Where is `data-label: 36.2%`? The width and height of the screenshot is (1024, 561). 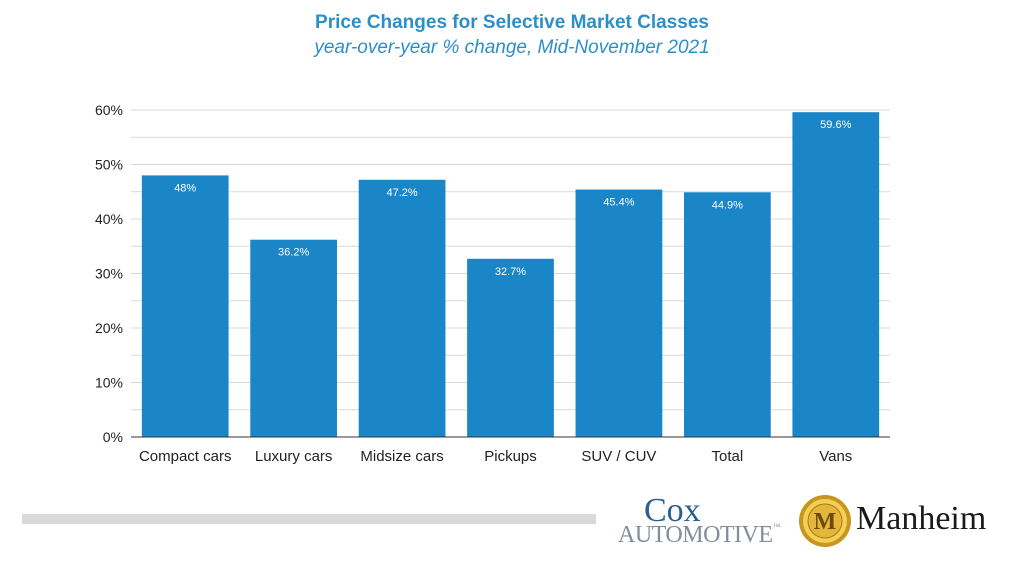
data-label: 36.2% is located at coordinates (293, 253).